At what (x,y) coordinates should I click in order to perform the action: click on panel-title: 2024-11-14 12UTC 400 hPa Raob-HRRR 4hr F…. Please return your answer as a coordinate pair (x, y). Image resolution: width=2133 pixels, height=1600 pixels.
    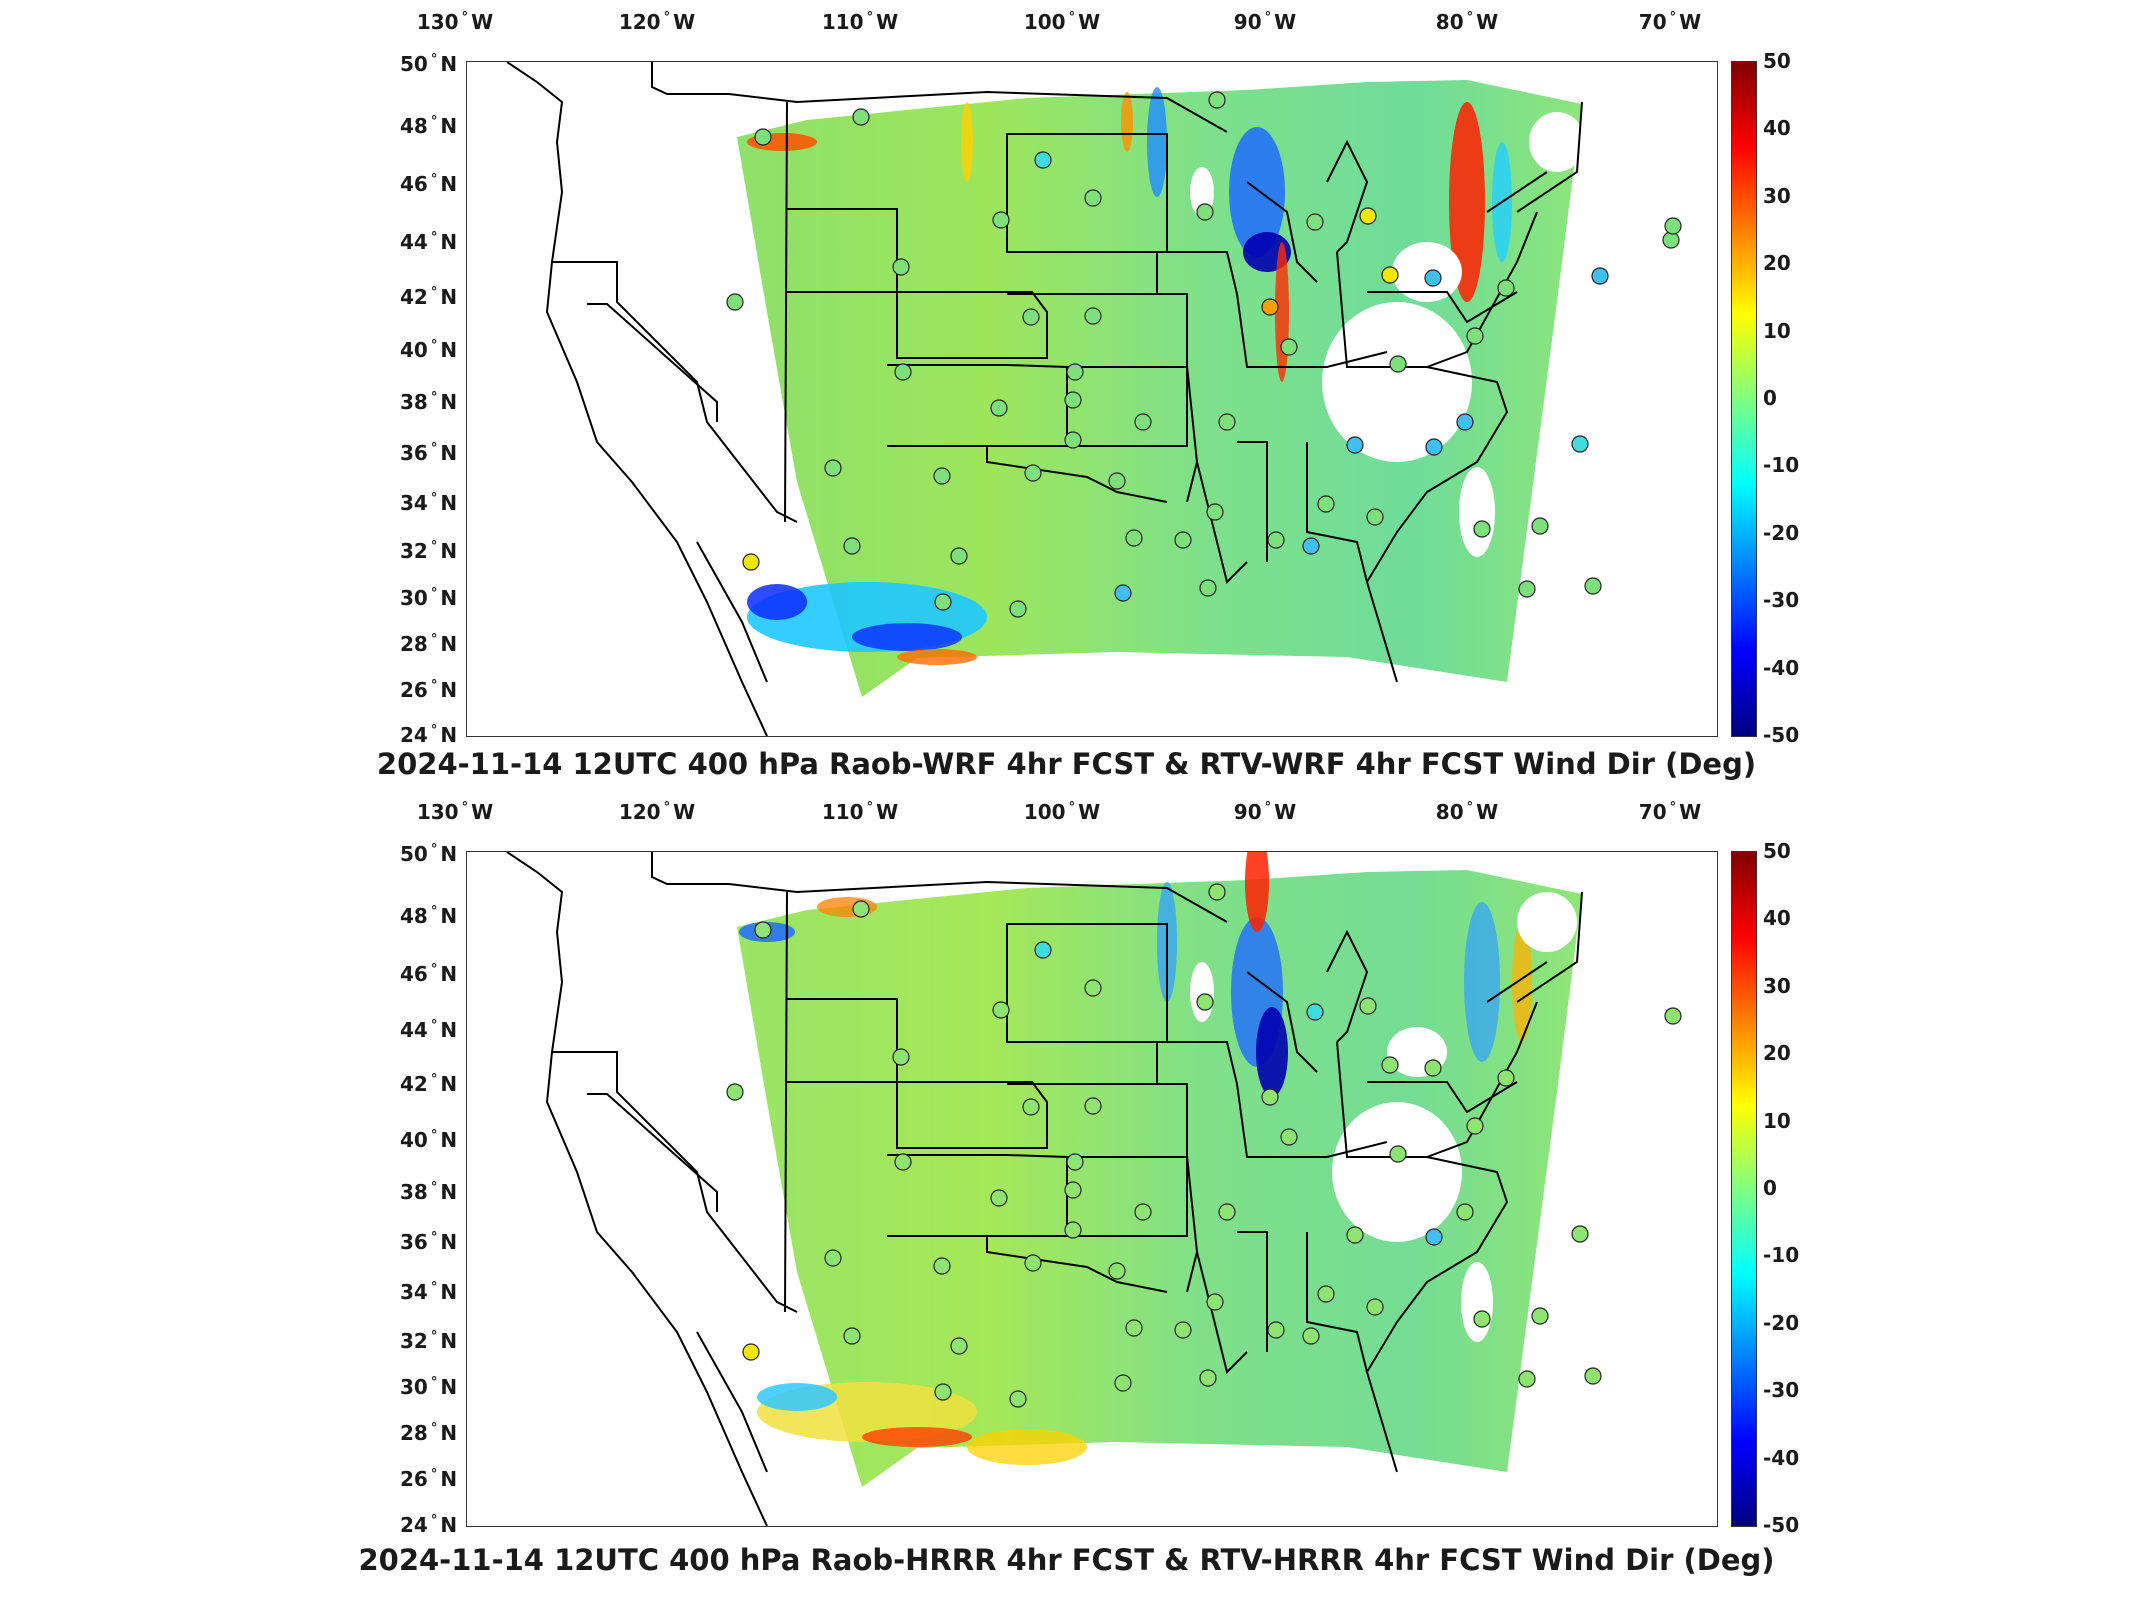
    Looking at the image, I should click on (1066, 1560).